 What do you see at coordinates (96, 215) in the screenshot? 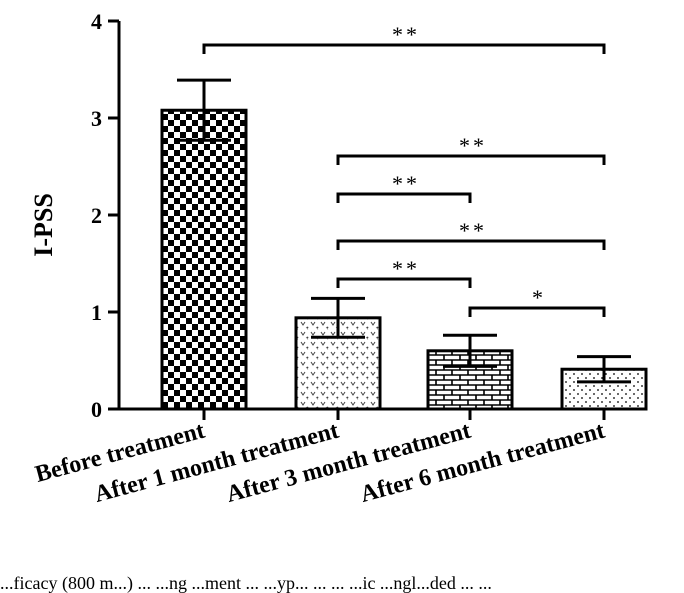
I see `y-tick-label: 2` at bounding box center [96, 215].